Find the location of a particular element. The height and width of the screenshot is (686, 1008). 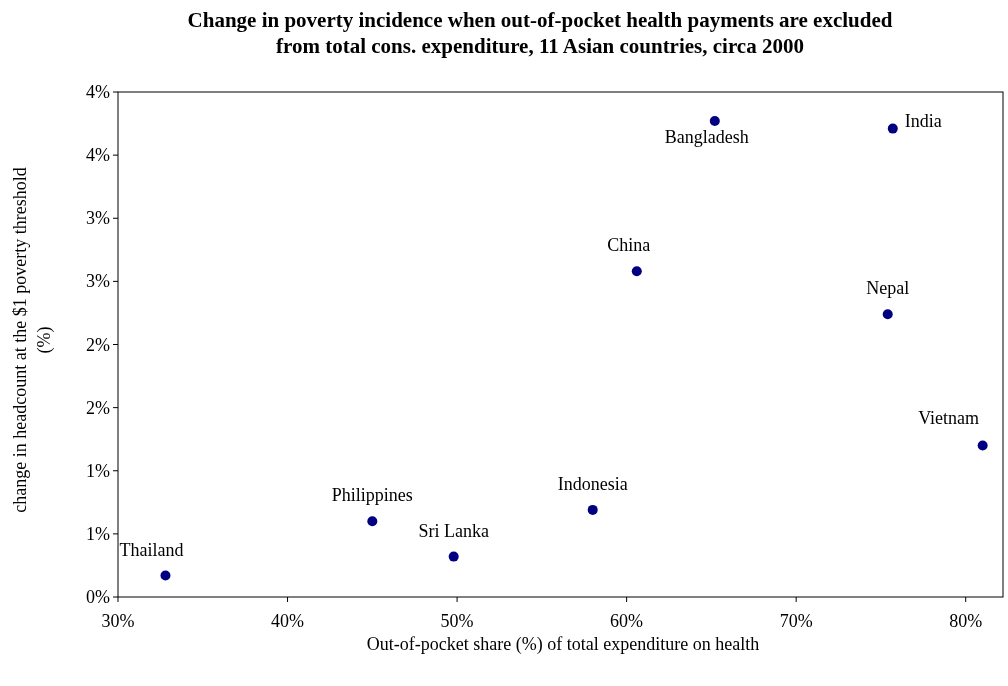

annotation: China is located at coordinates (629, 245).